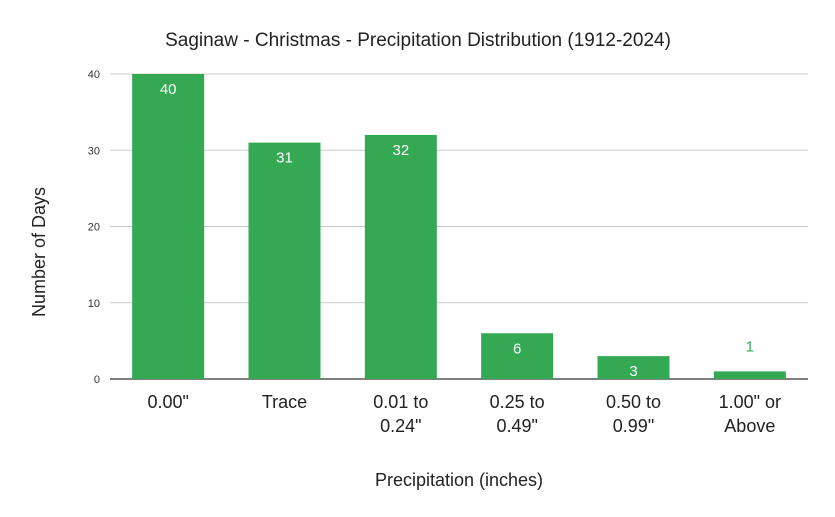 This screenshot has height=517, width=835. What do you see at coordinates (168, 89) in the screenshot?
I see `data-label: 40` at bounding box center [168, 89].